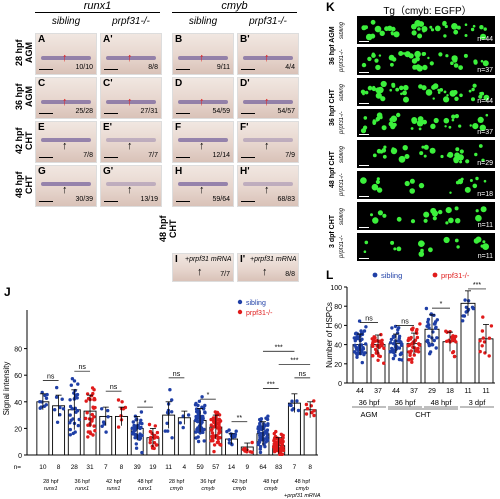 The height and width of the screenshot is (499, 500). What do you see at coordinates (42, 171) in the screenshot?
I see `panel-letter: G` at bounding box center [42, 171].